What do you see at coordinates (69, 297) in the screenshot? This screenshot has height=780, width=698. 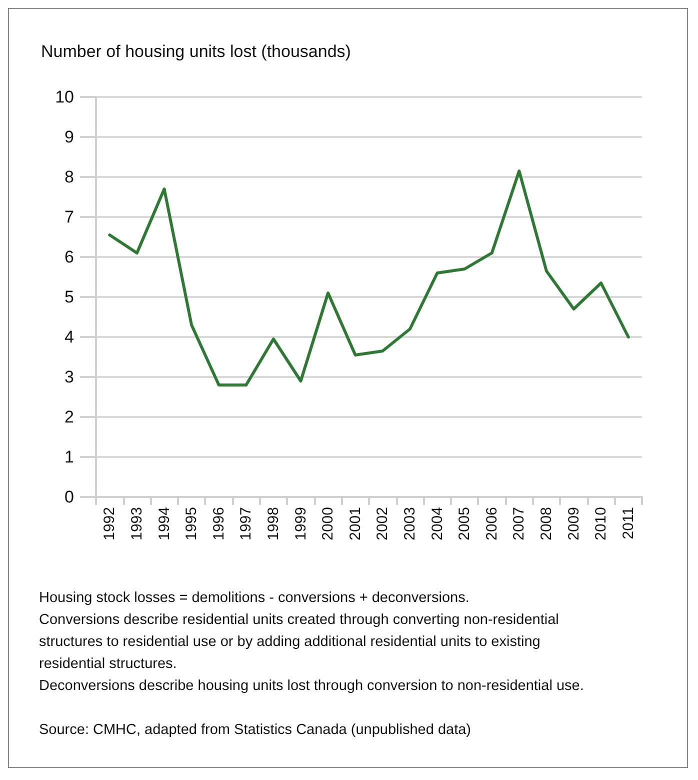 I see `y-tick-label: 5` at bounding box center [69, 297].